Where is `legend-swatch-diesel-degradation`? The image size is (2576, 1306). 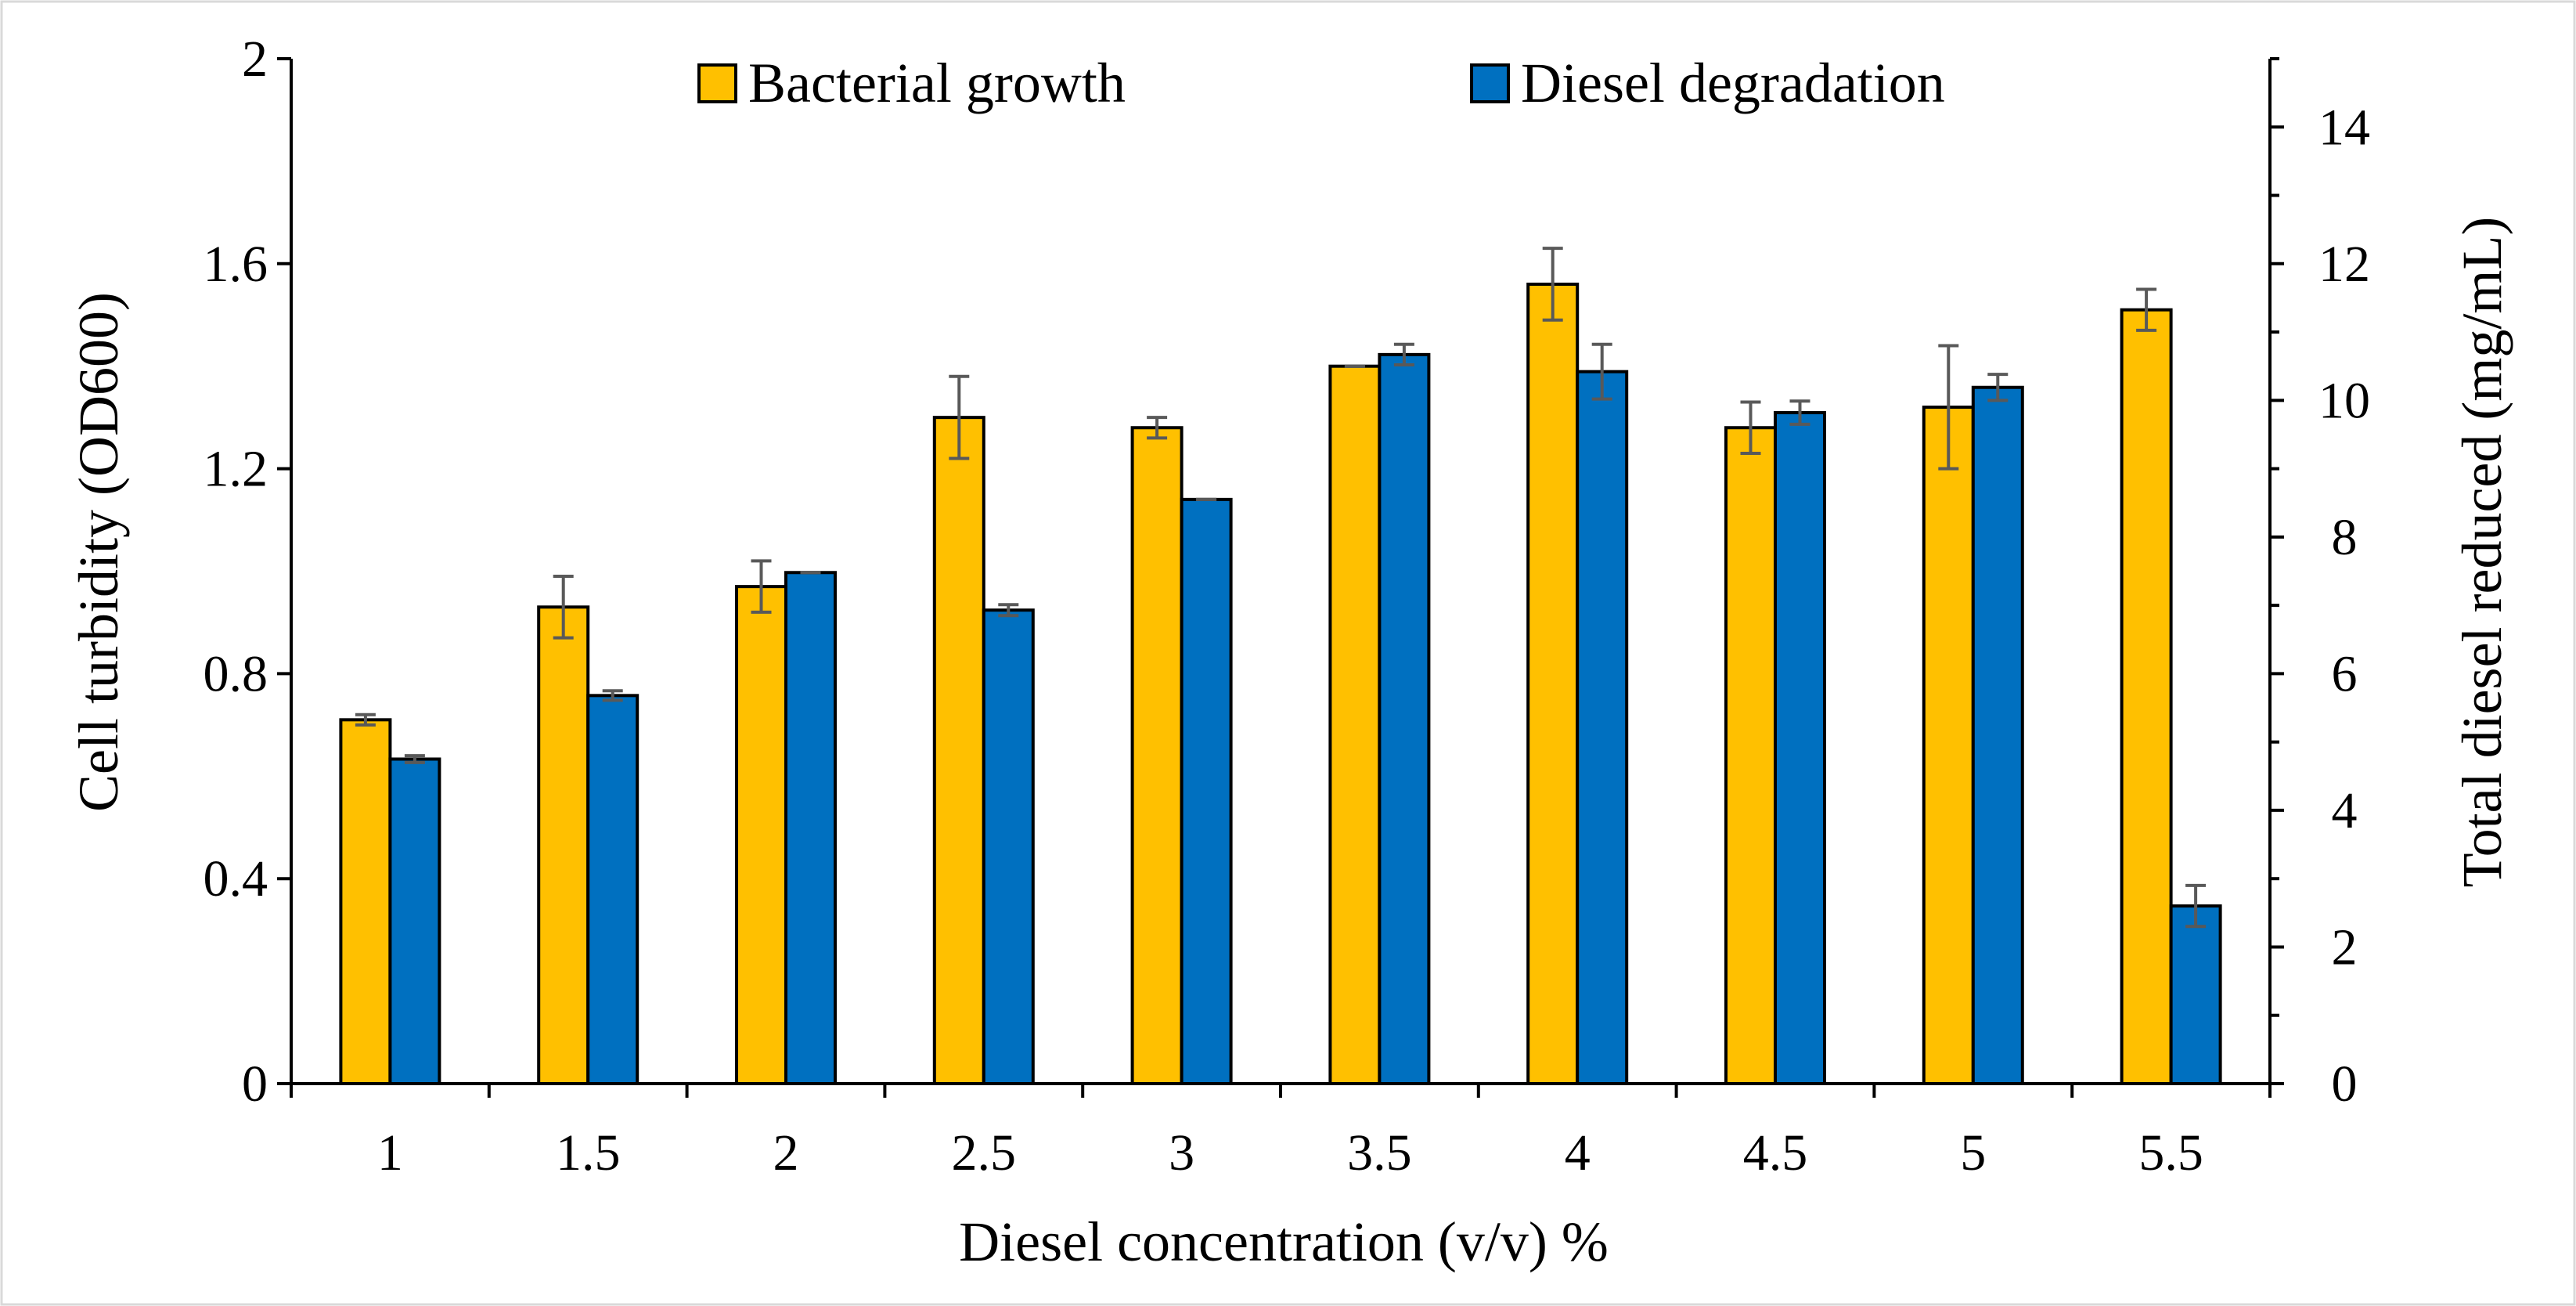
legend-swatch-diesel-degradation is located at coordinates (1490, 83).